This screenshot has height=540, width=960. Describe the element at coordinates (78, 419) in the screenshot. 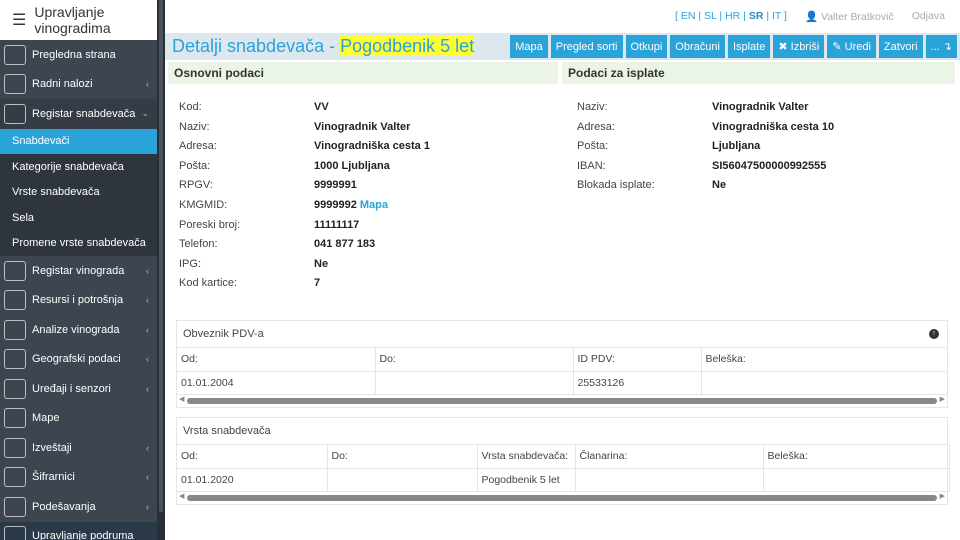

I see `sidebar-item: Mape` at that location.